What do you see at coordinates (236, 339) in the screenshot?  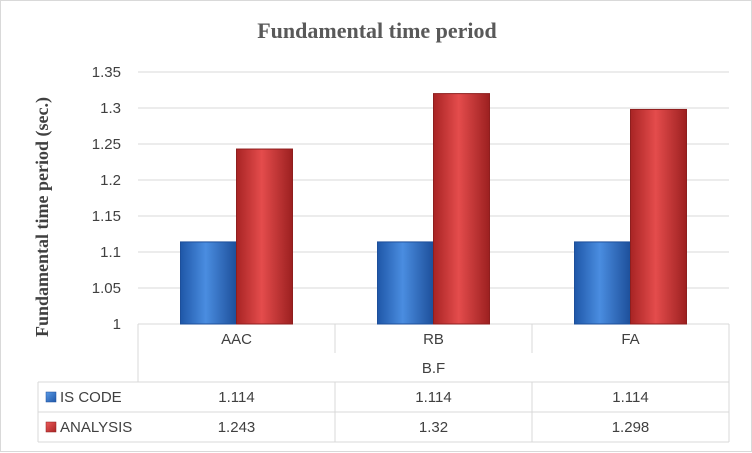 I see `x-tick-label: AAC` at bounding box center [236, 339].